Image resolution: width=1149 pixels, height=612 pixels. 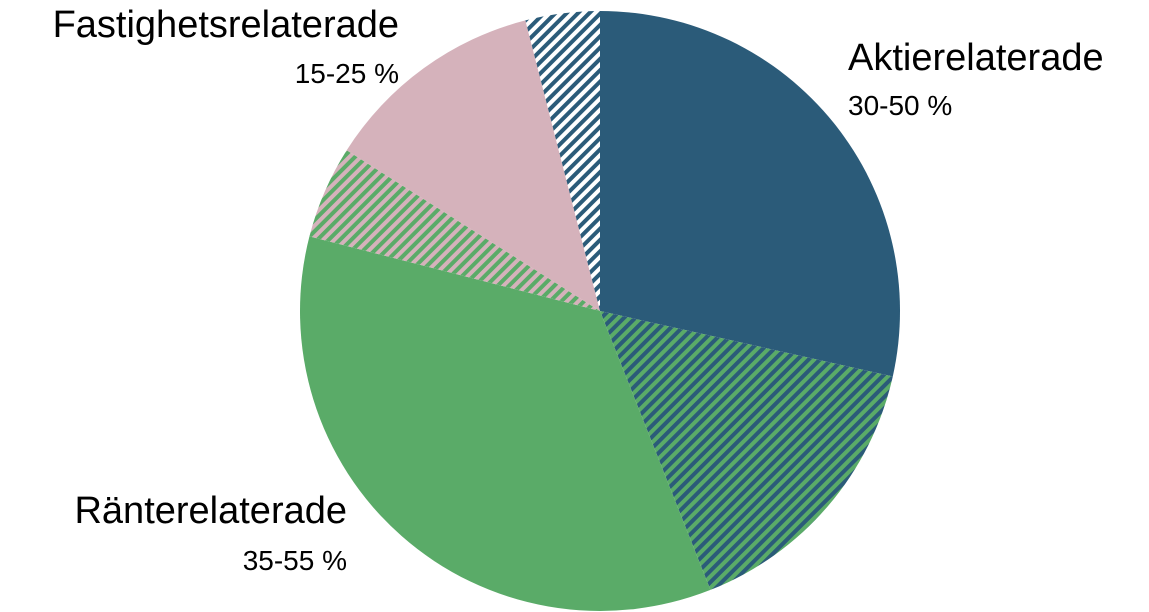 I want to click on range-fastighetsrelaterade: 15-25 %, so click(x=347, y=73).